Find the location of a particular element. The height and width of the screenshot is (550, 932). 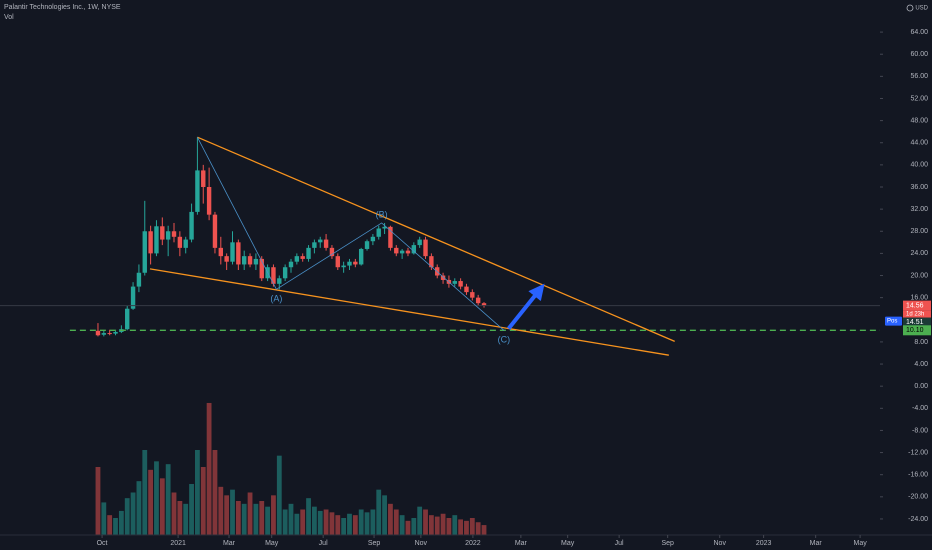

x-tick-label: 2022 is located at coordinates (473, 543).